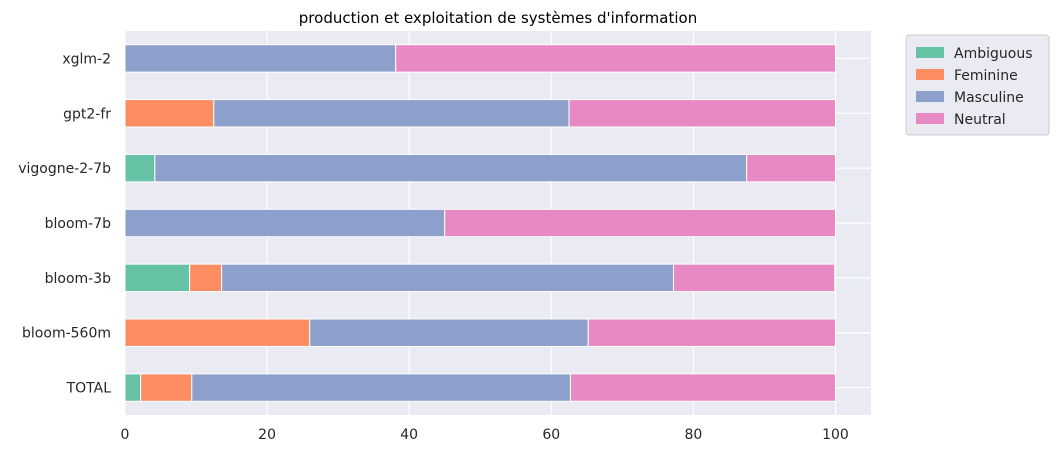  Describe the element at coordinates (140, 168) in the screenshot. I see `bar-ambiguous-vigogne-2-7b` at that location.